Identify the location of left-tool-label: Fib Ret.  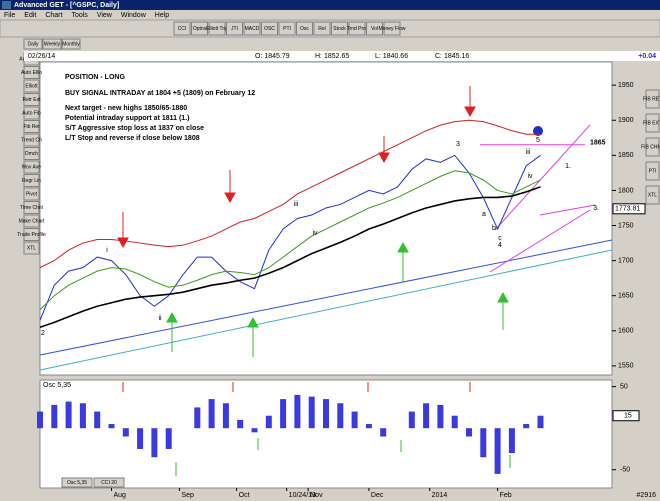
(31, 127).